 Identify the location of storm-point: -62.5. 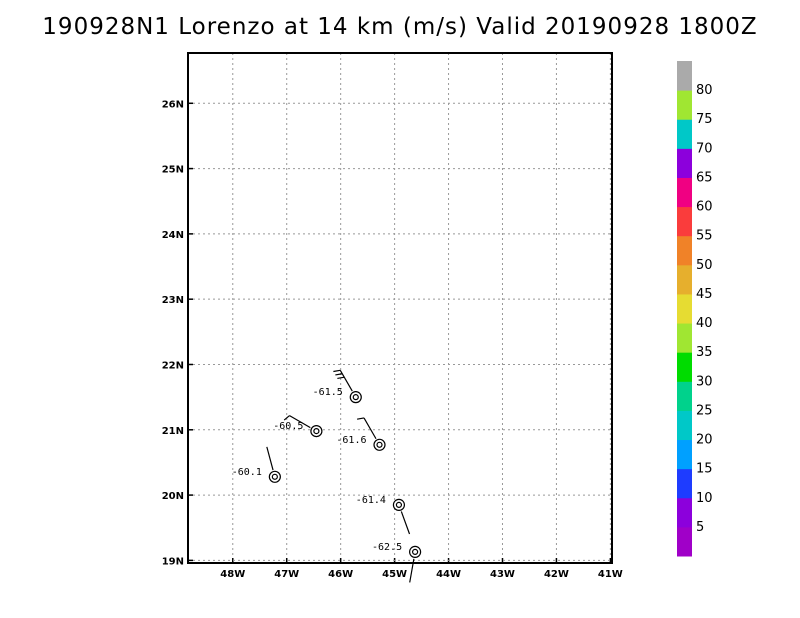
(397, 562).